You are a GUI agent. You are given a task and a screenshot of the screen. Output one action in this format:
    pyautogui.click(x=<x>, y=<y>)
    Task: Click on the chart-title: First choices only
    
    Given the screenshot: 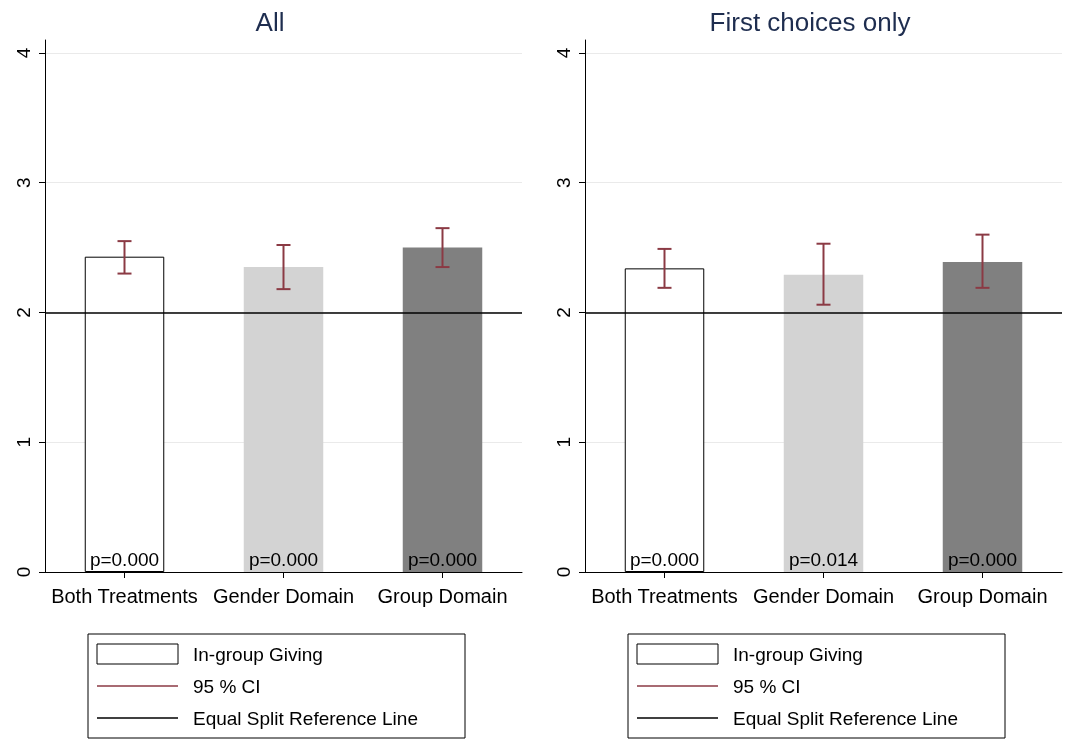 What is the action you would take?
    pyautogui.click(x=810, y=22)
    